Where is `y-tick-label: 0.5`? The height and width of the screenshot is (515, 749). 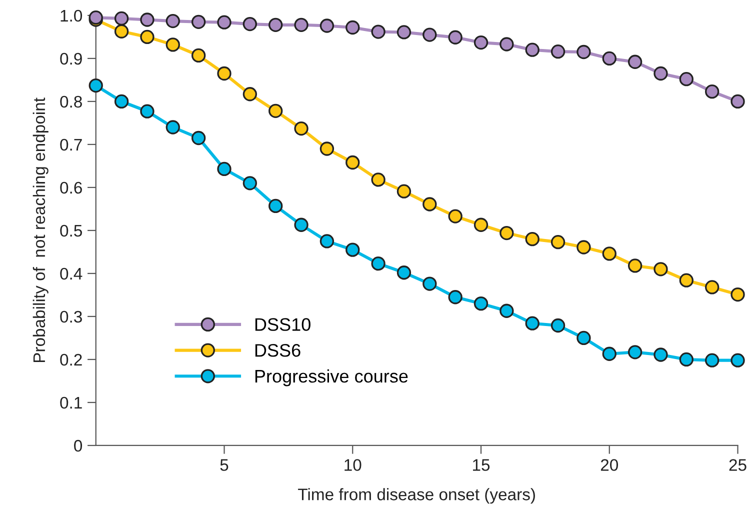
y-tick-label: 0.5 is located at coordinates (71, 230).